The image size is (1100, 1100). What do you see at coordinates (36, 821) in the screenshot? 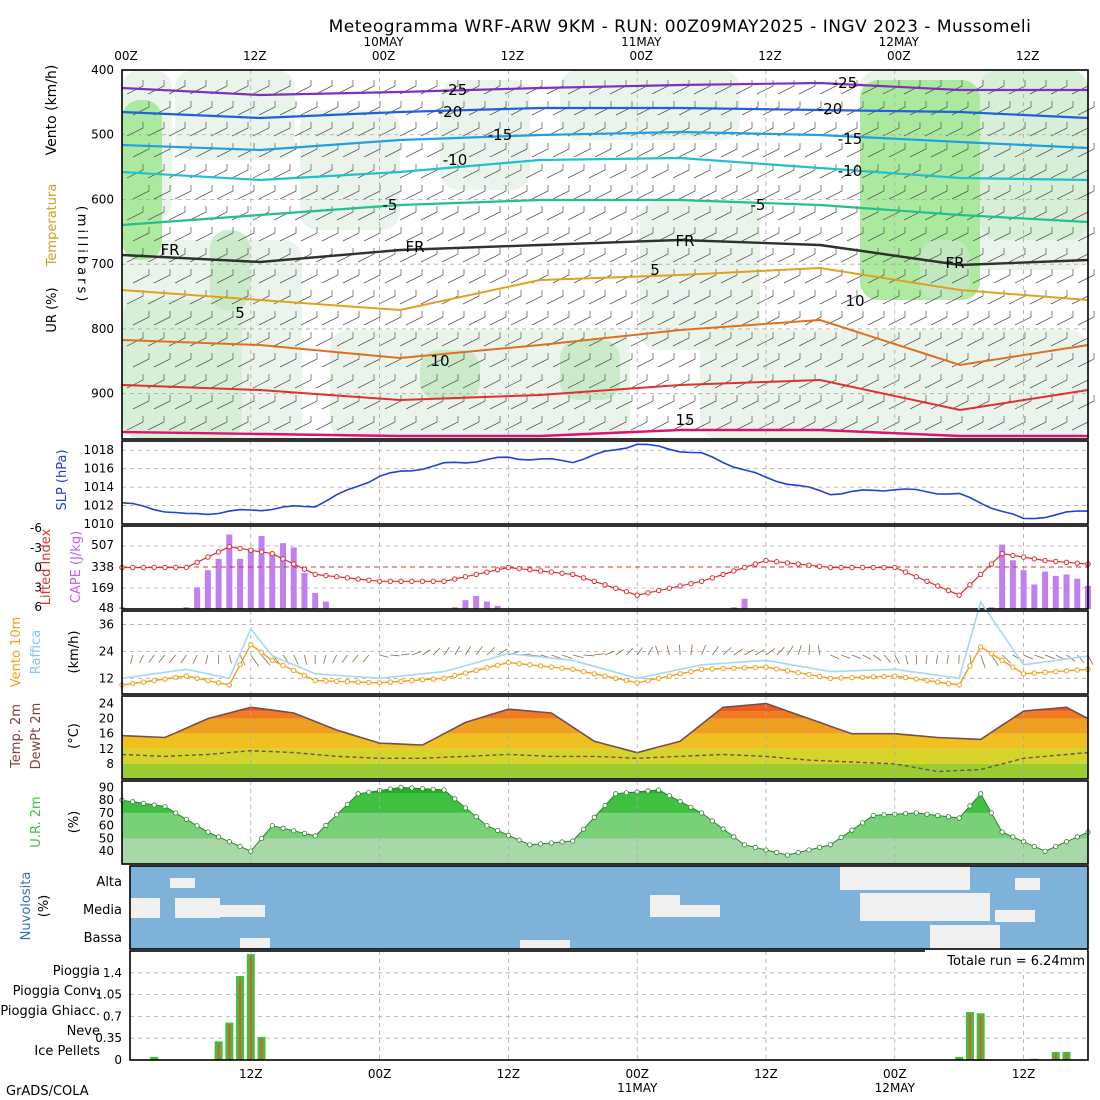
I see `rh2m-ylabel: U.R. 2m` at bounding box center [36, 821].